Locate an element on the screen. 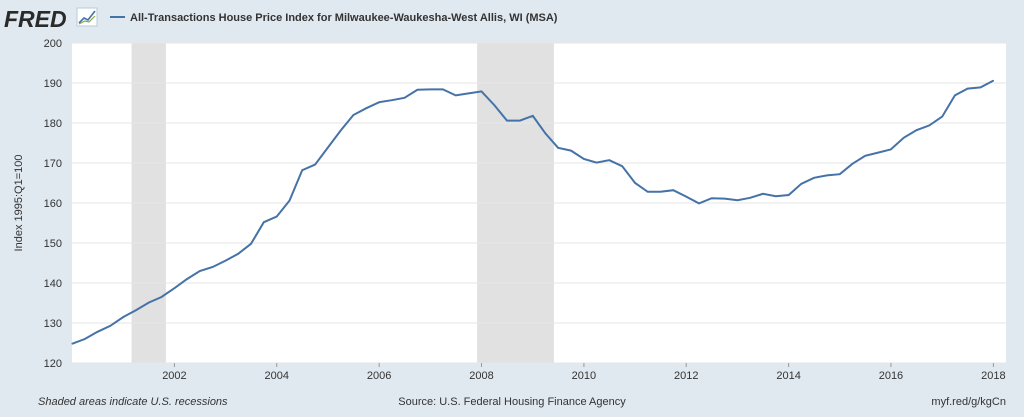 This screenshot has width=1024, height=417. y-tick-label: 160 is located at coordinates (53, 204).